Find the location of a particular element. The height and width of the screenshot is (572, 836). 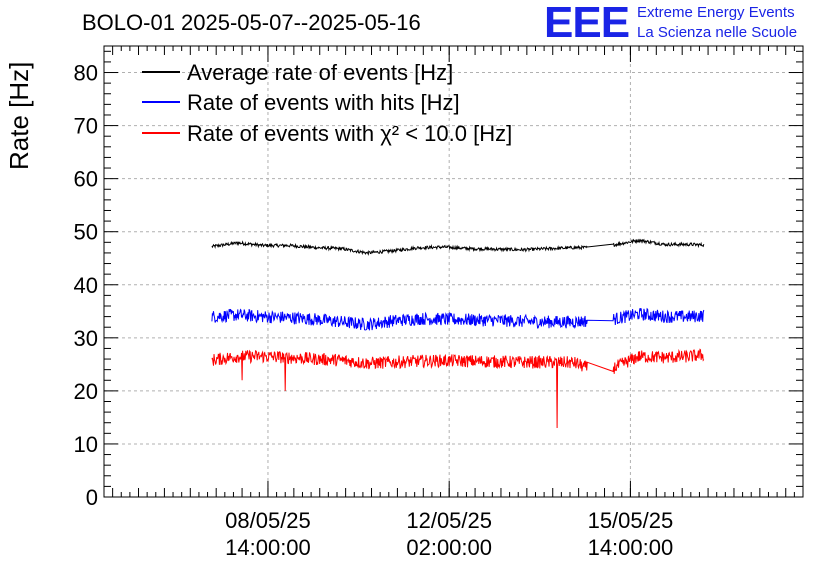

legend-entry: Average rate of events [Hz] is located at coordinates (320, 72).